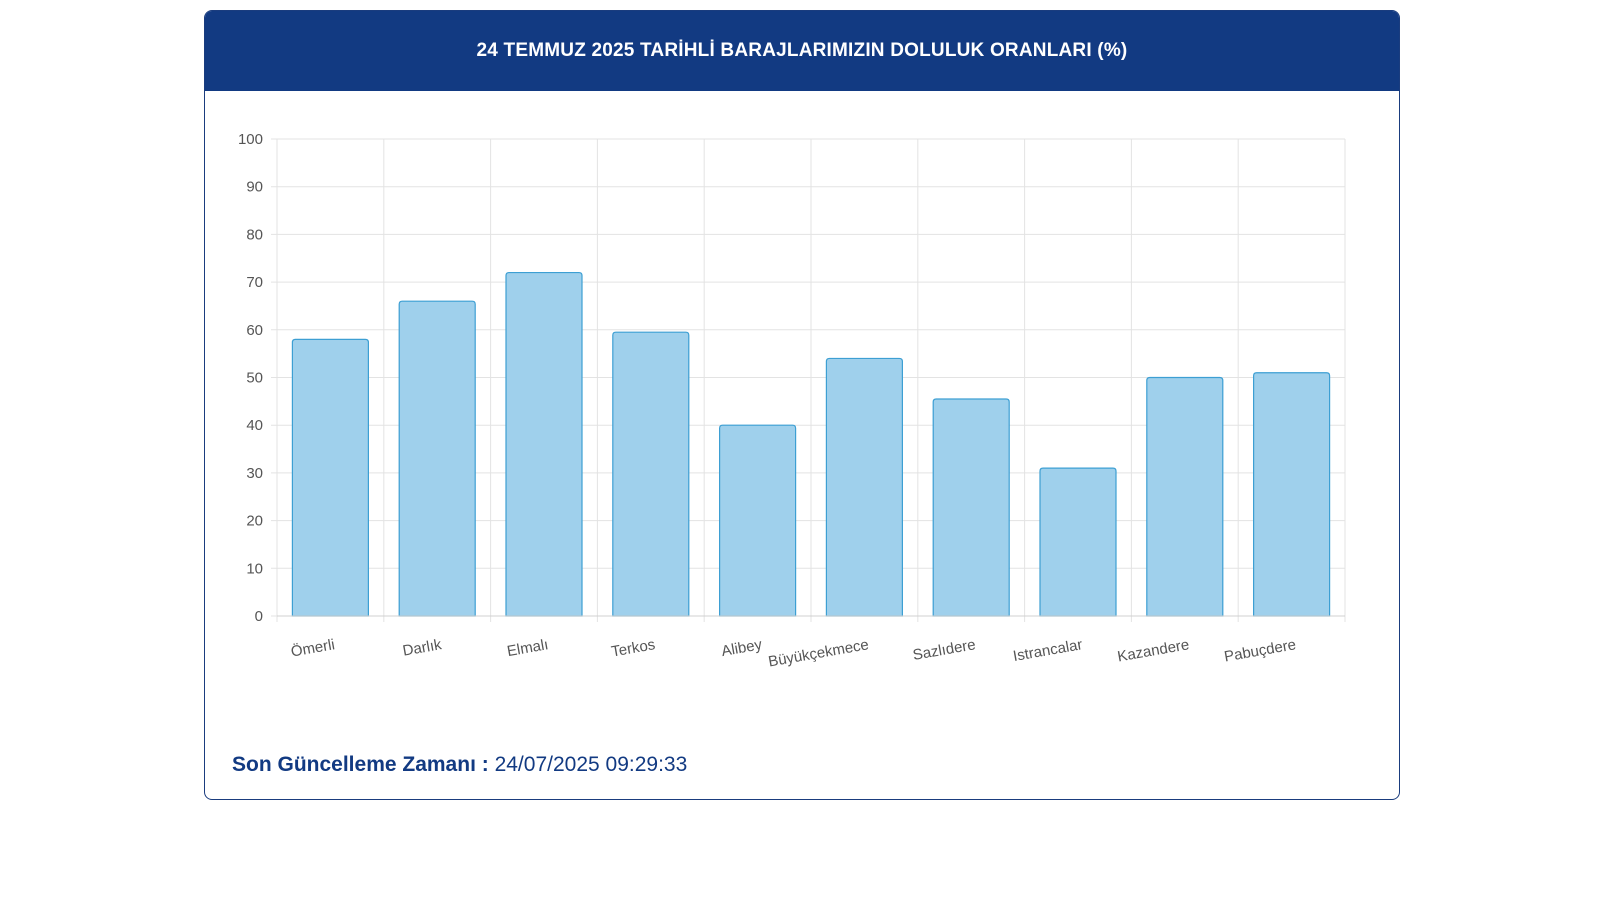 Image resolution: width=1600 pixels, height=900 pixels. Describe the element at coordinates (254, 378) in the screenshot. I see `y-tick-label: 50` at that location.